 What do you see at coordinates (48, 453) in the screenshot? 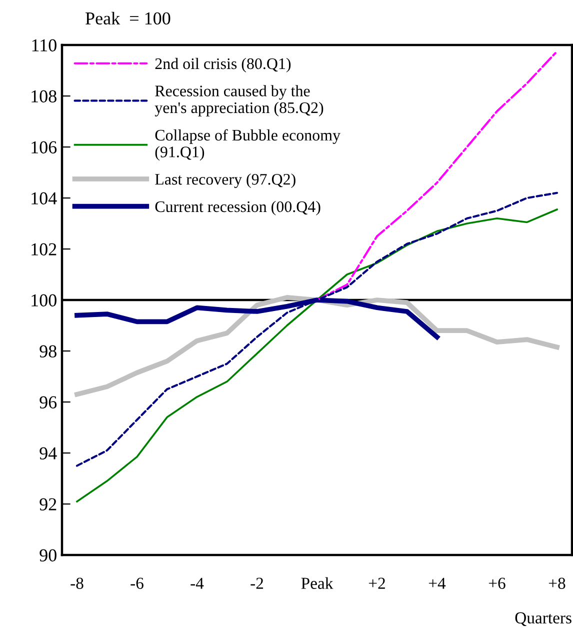
I see `y-tick-label: 94` at bounding box center [48, 453].